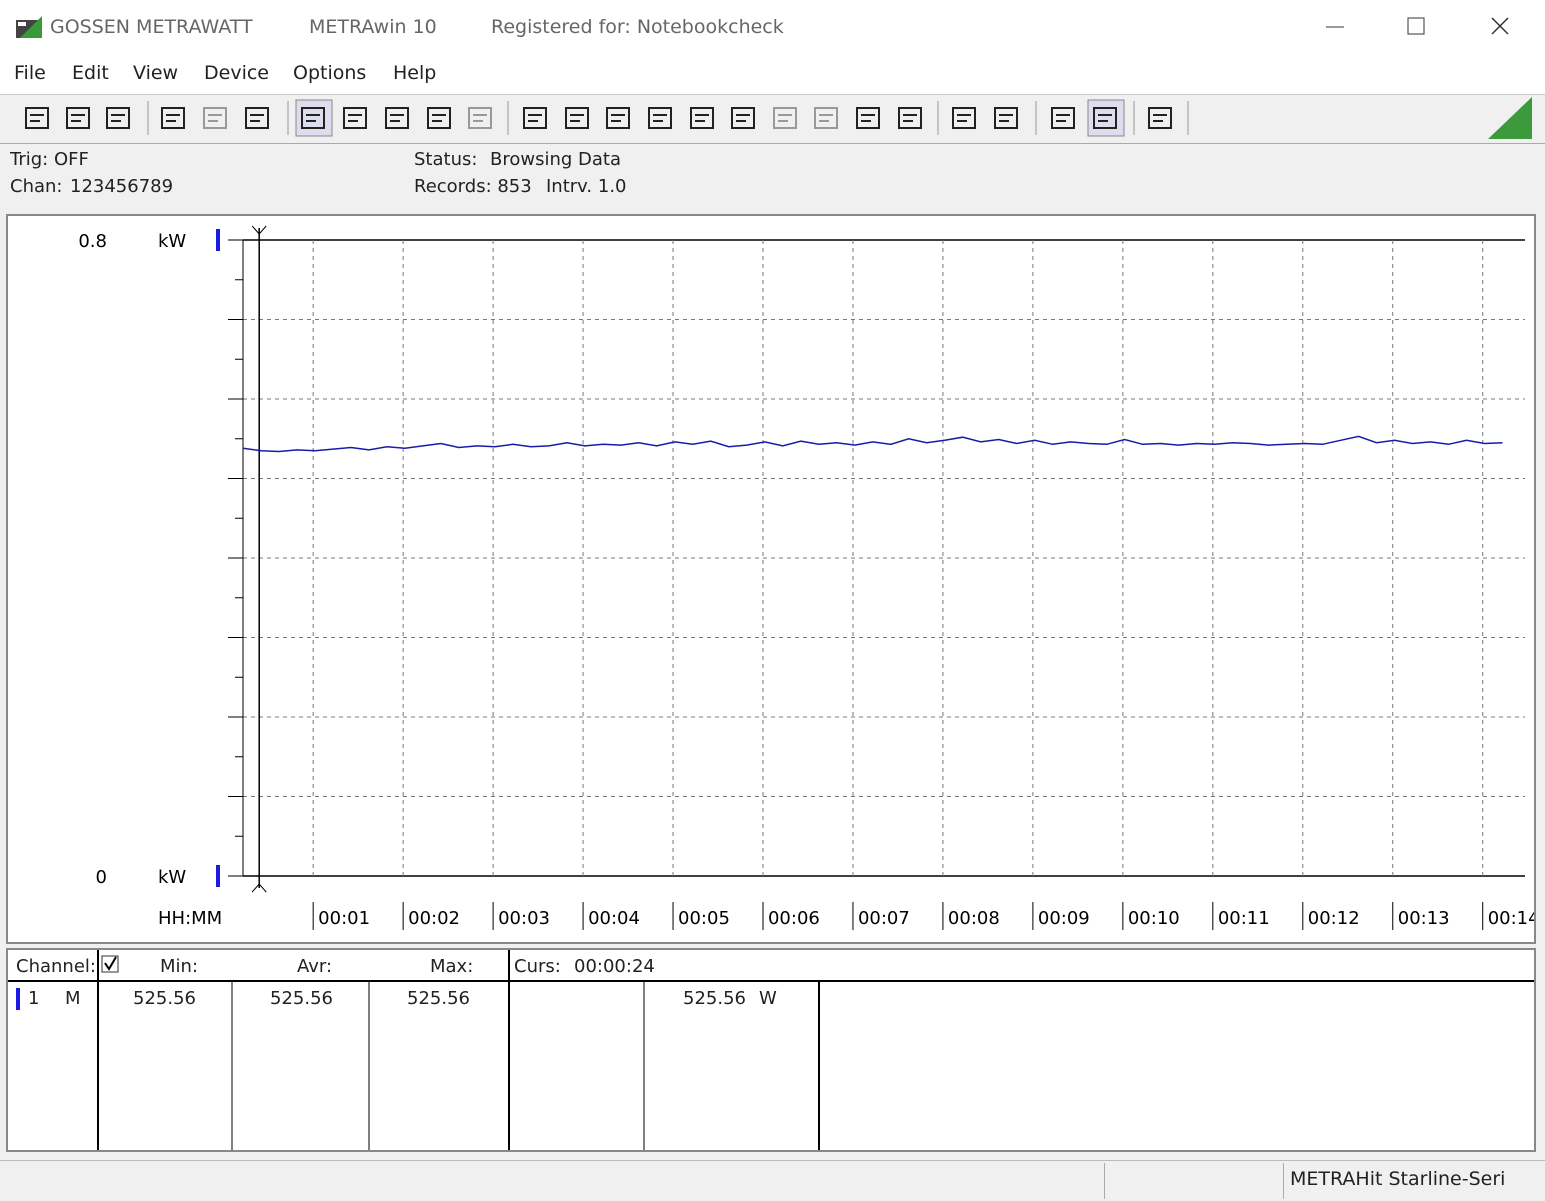  I want to click on x-axis-label: HH:MM, so click(190, 918).